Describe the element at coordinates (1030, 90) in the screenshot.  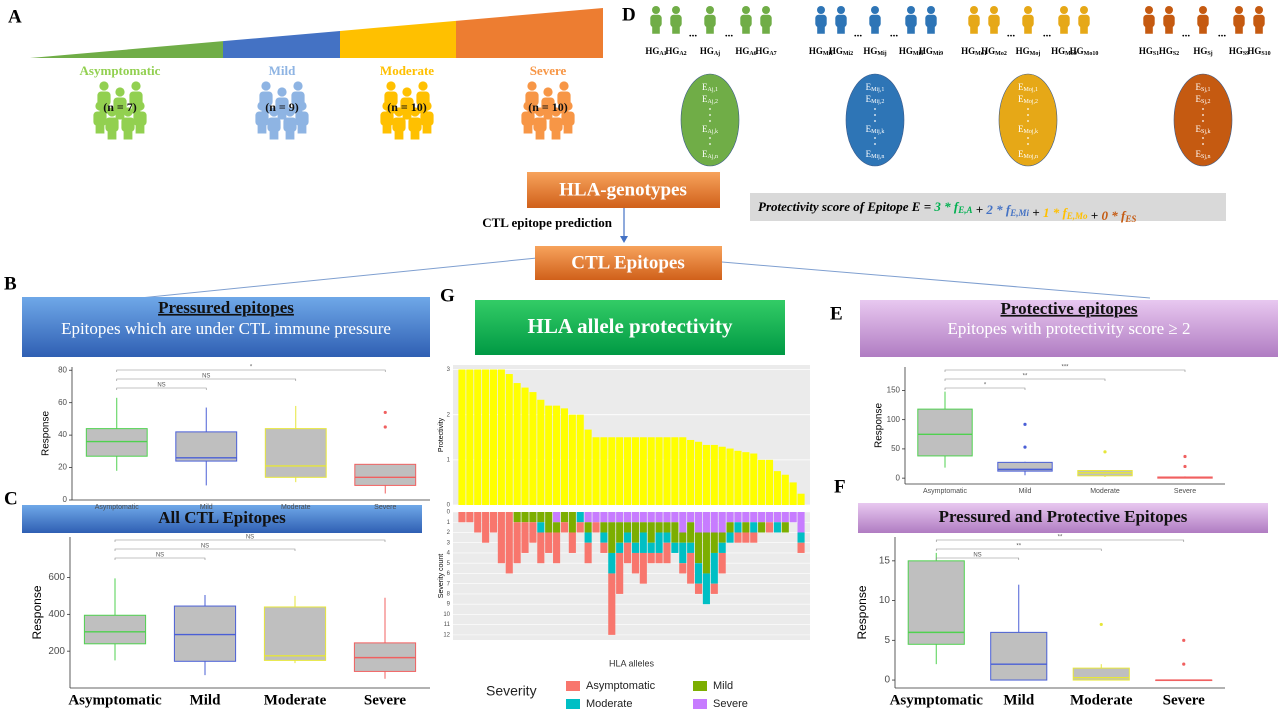
I see `text-part: Moj,1` at that location.